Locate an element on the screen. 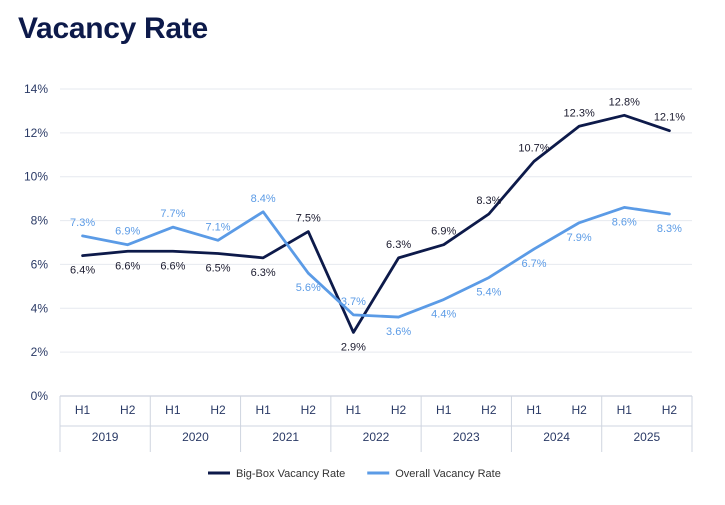 This screenshot has width=725, height=505. data-label: 7.1% is located at coordinates (217, 227).